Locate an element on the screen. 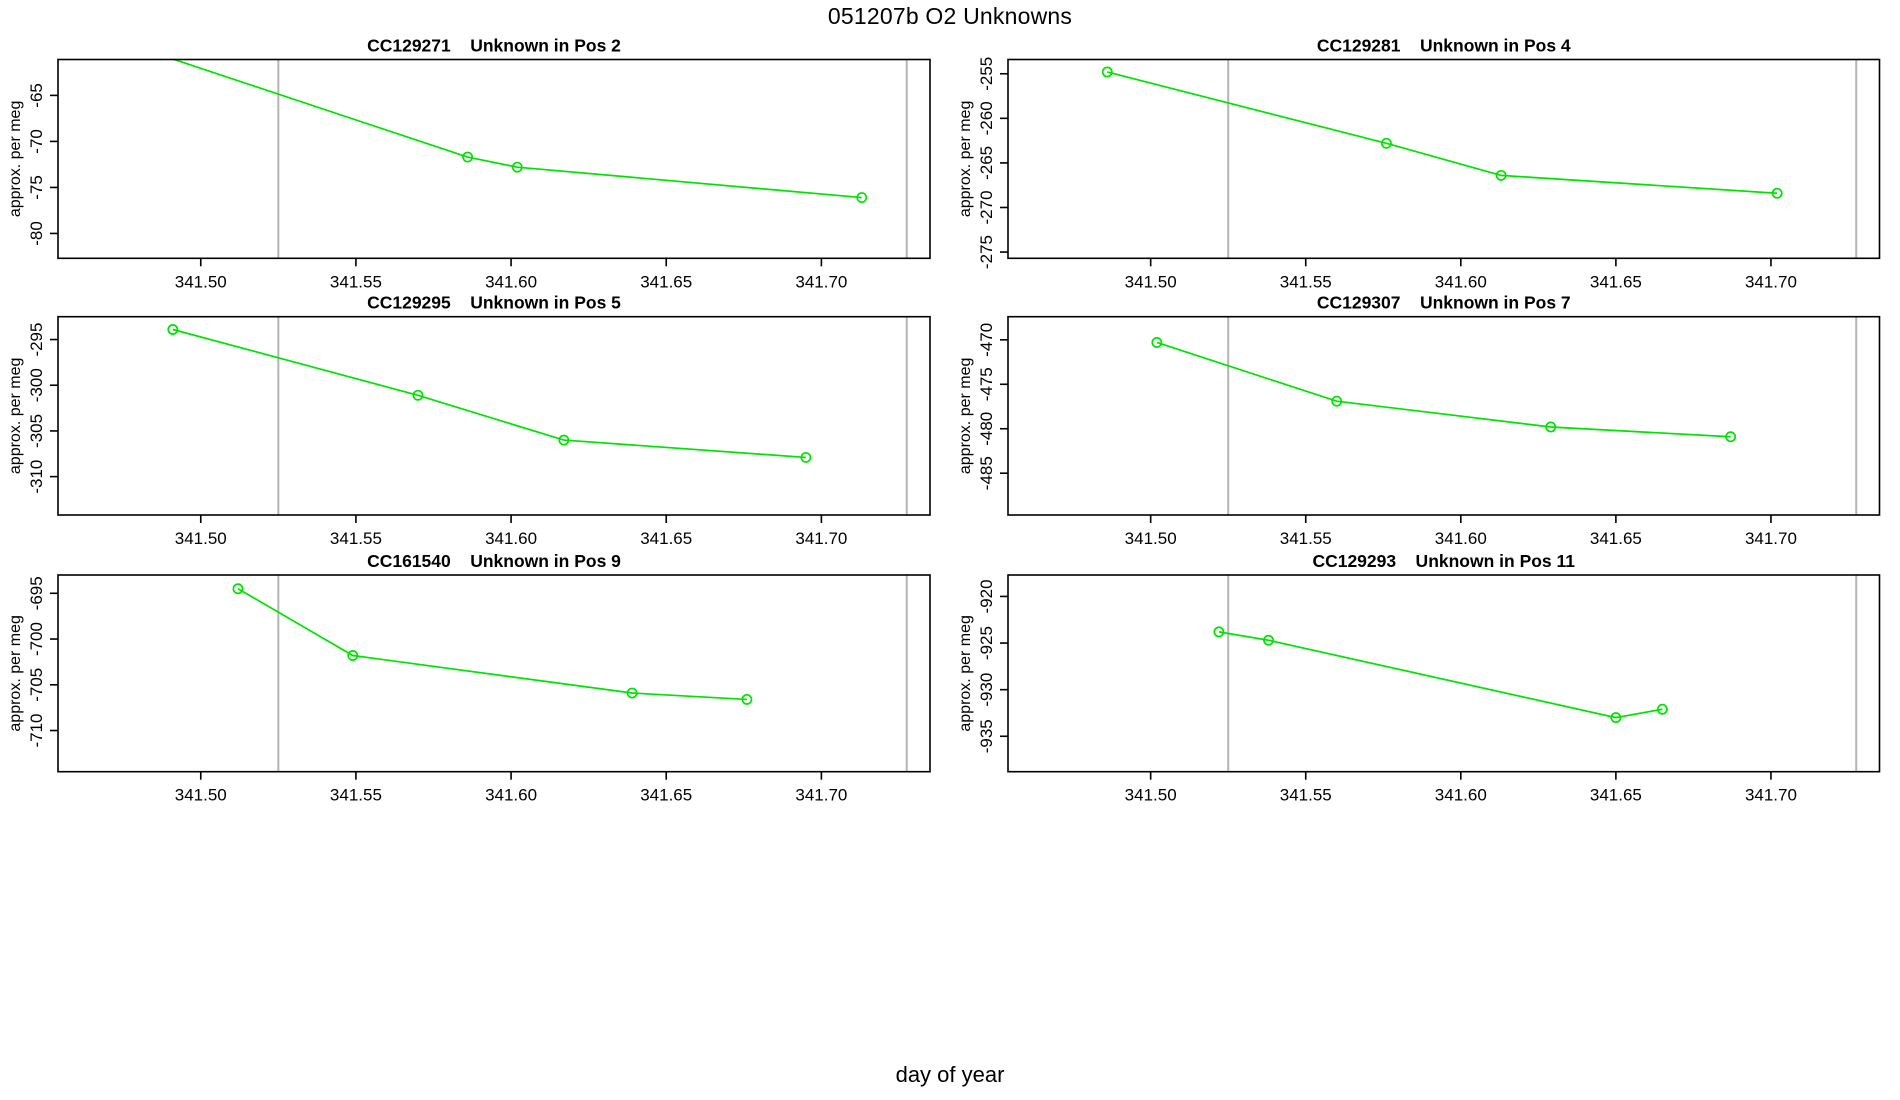 This screenshot has height=1100, width=1900. panel-title: CC129293 Unknown in Pos 11 is located at coordinates (1443, 561).